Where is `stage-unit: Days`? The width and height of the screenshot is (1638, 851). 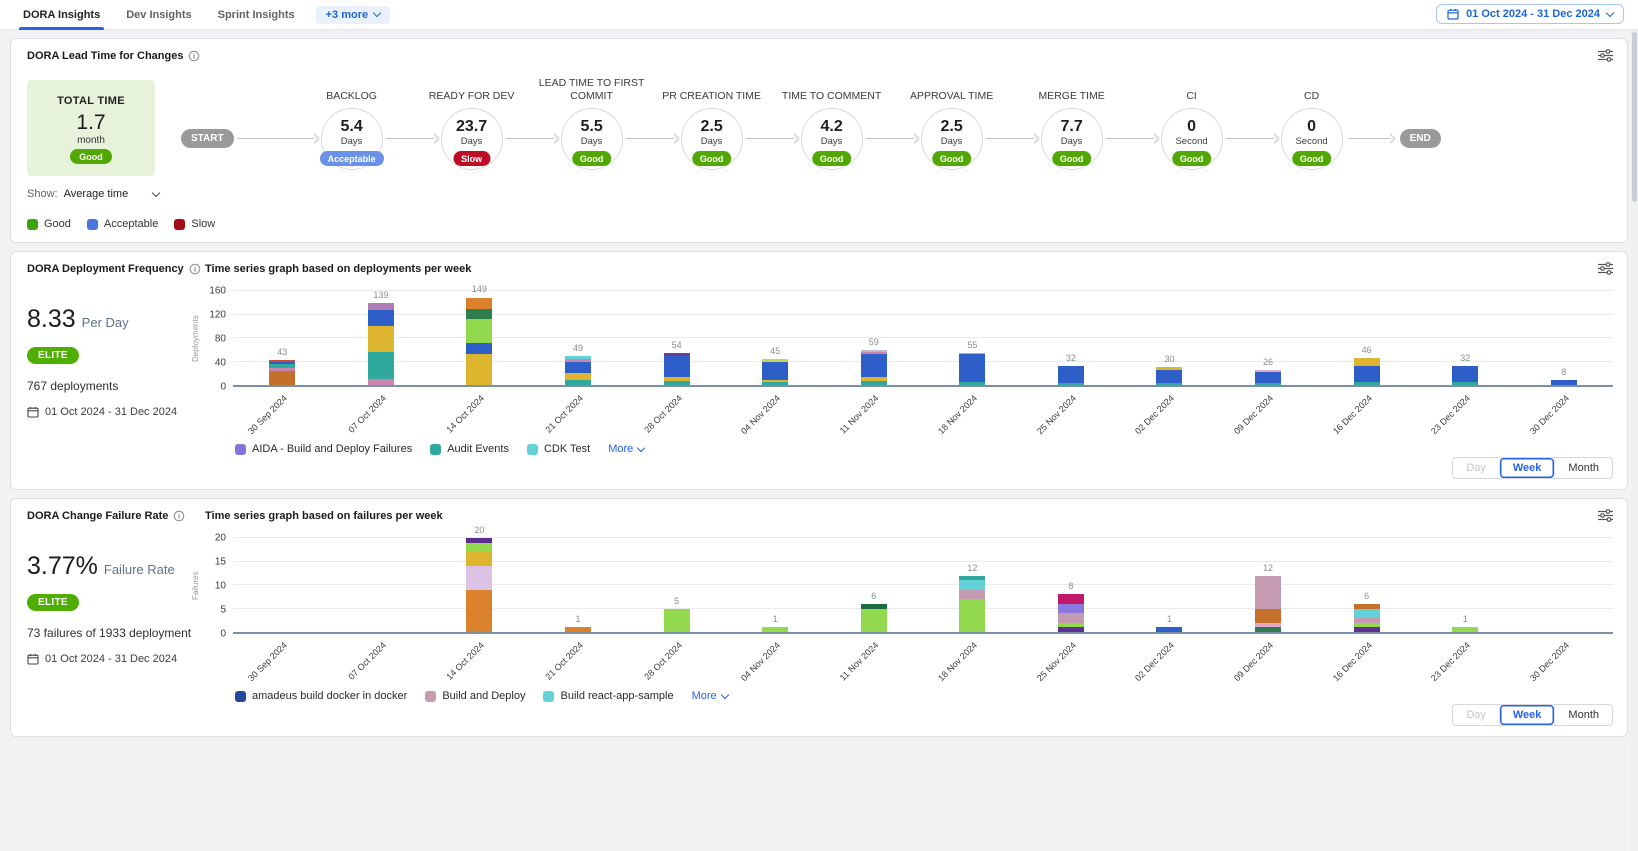
stage-unit: Days is located at coordinates (351, 141).